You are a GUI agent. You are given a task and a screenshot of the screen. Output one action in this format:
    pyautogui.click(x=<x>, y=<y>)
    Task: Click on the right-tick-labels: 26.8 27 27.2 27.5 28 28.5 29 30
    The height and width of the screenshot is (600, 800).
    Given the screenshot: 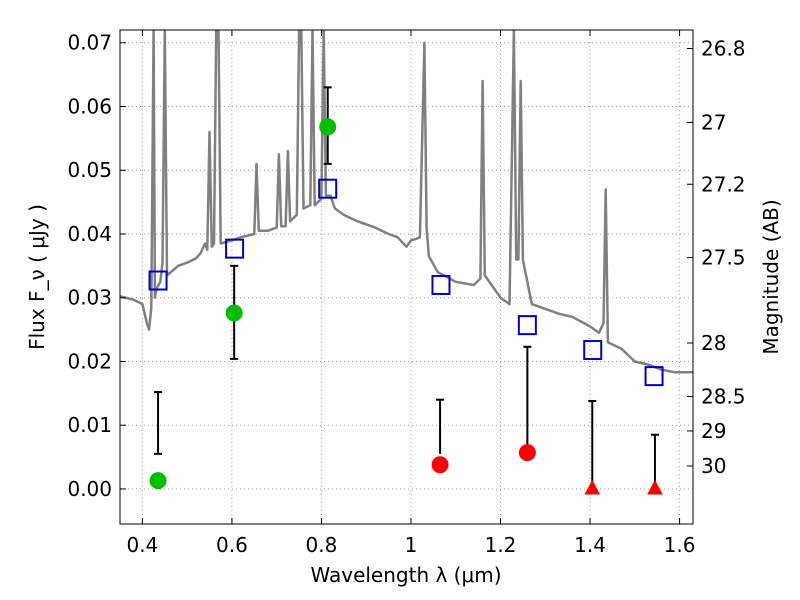 What is the action you would take?
    pyautogui.click(x=723, y=257)
    